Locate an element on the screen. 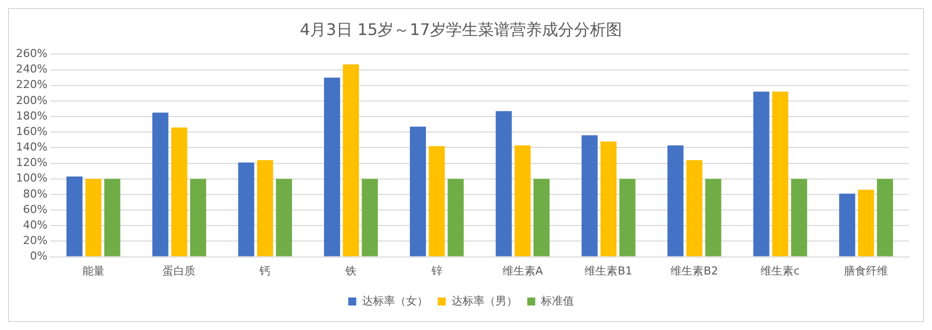 The image size is (932, 330). legend-label: 标准值 is located at coordinates (557, 301).